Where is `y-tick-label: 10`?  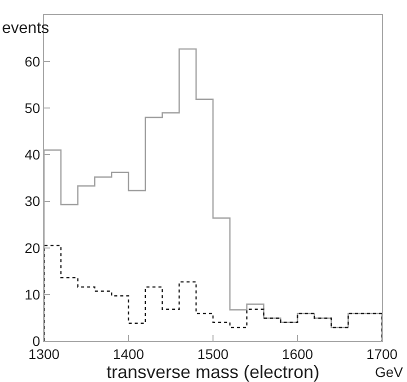 y-tick-label: 10 is located at coordinates (32, 294).